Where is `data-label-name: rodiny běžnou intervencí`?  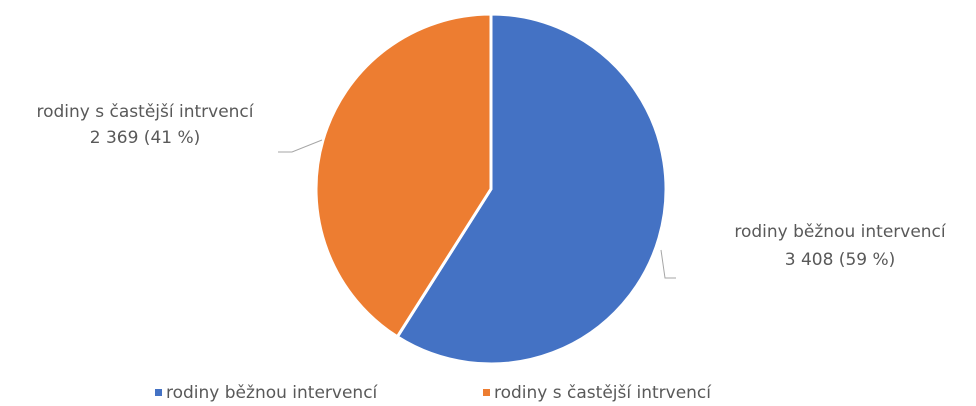 data-label-name: rodiny běžnou intervencí is located at coordinates (840, 232).